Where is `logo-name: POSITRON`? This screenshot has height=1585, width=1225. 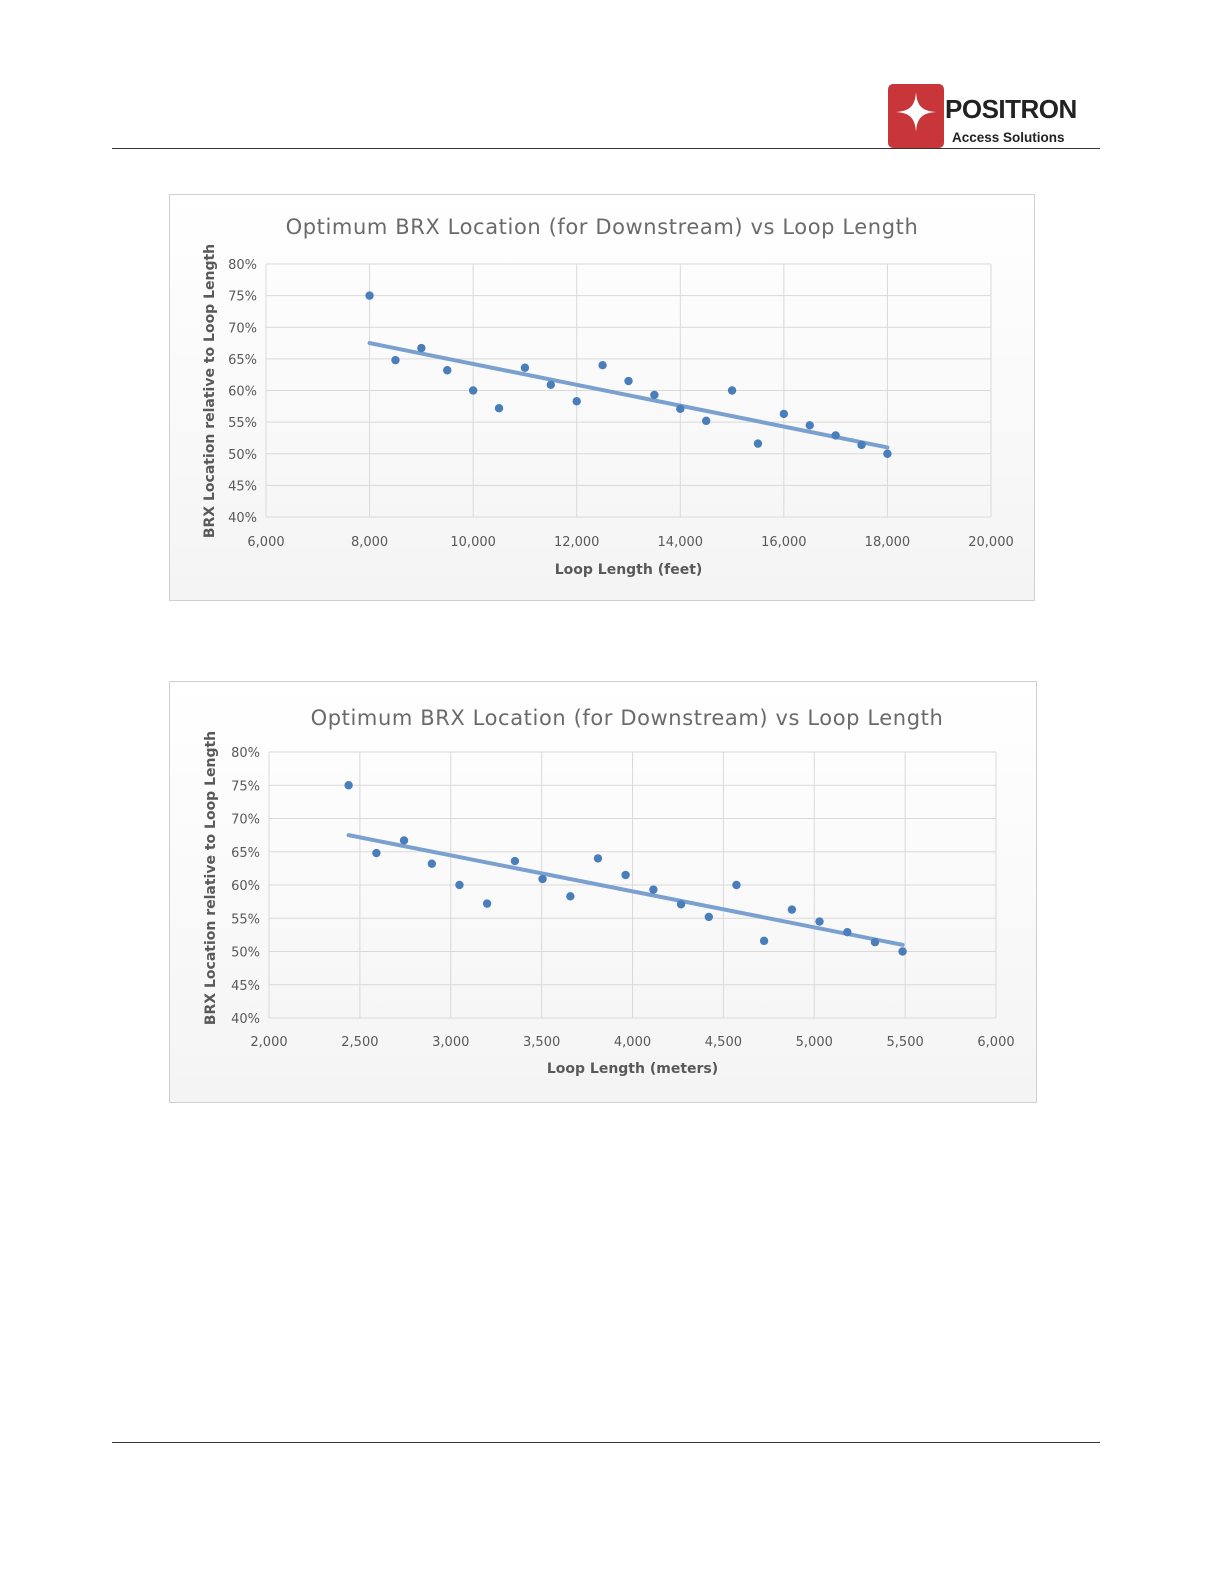 logo-name: POSITRON is located at coordinates (1011, 109).